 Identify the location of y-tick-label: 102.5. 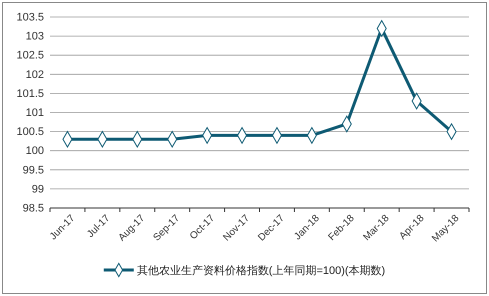
(30, 56).